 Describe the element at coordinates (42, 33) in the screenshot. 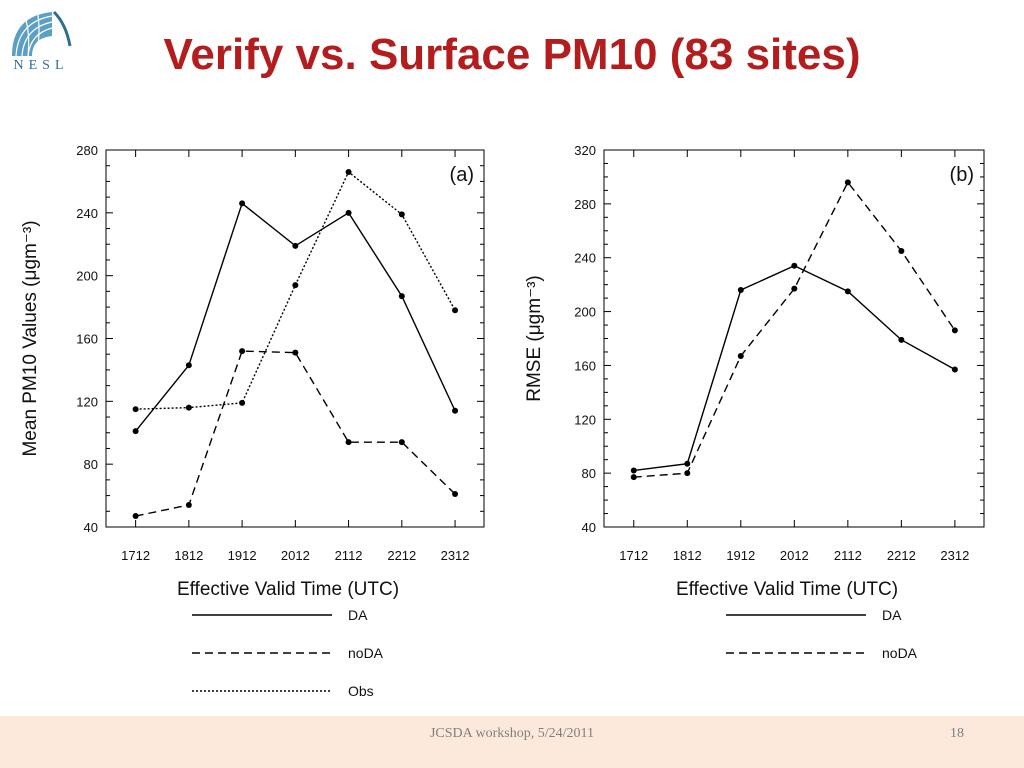

I see `globe-icon` at that location.